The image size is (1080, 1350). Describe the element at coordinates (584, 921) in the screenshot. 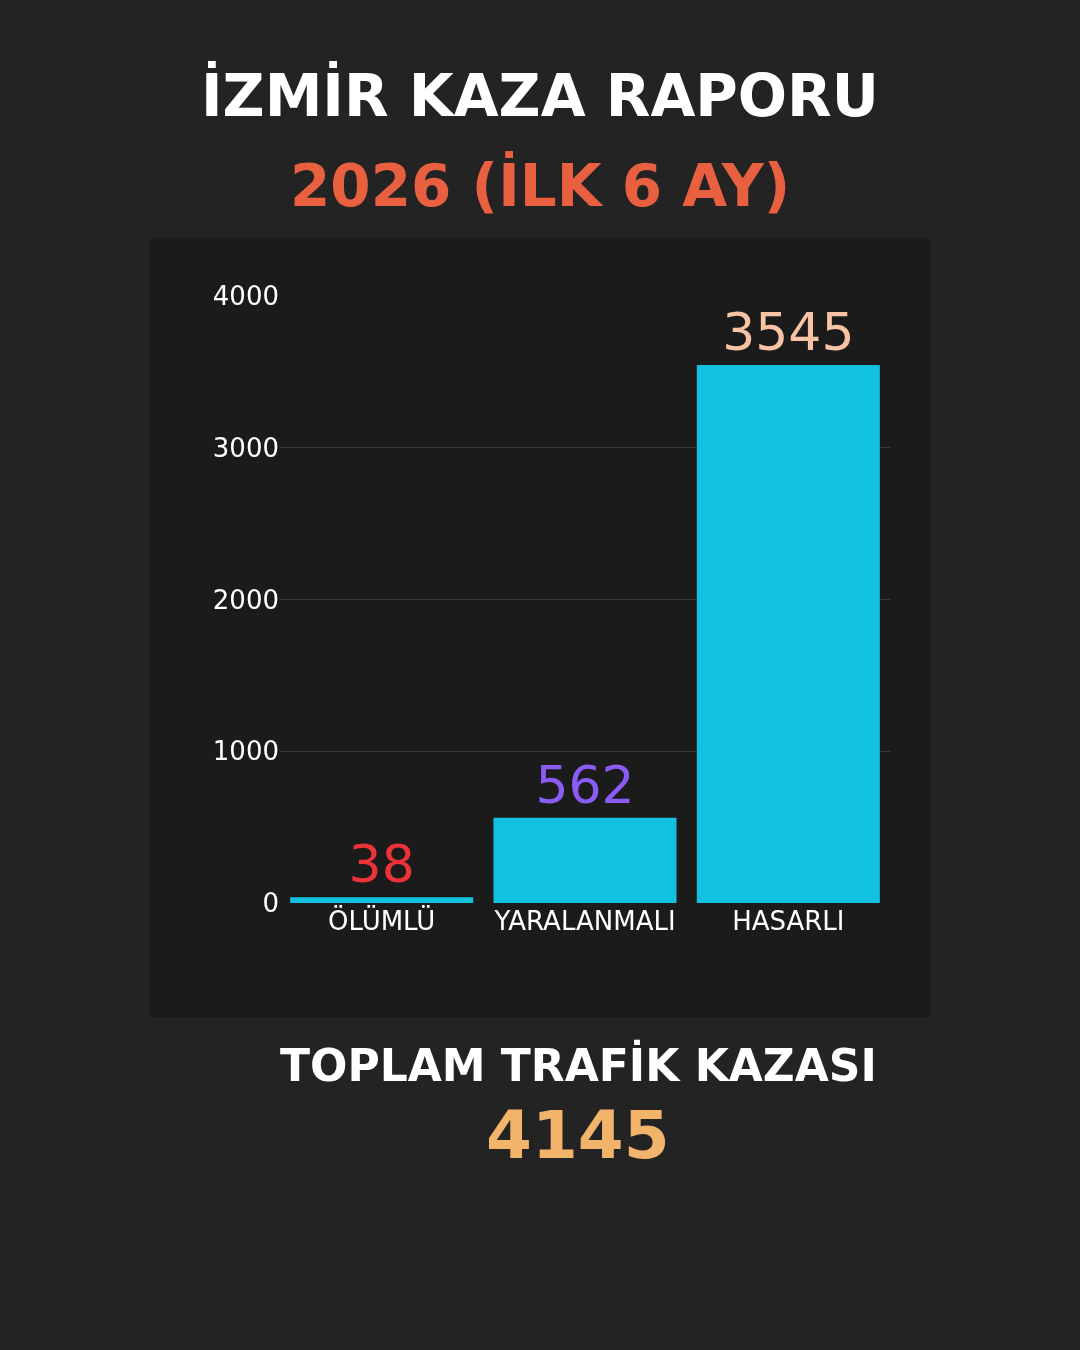

I see `x-tick-label: YARALANMALI` at that location.